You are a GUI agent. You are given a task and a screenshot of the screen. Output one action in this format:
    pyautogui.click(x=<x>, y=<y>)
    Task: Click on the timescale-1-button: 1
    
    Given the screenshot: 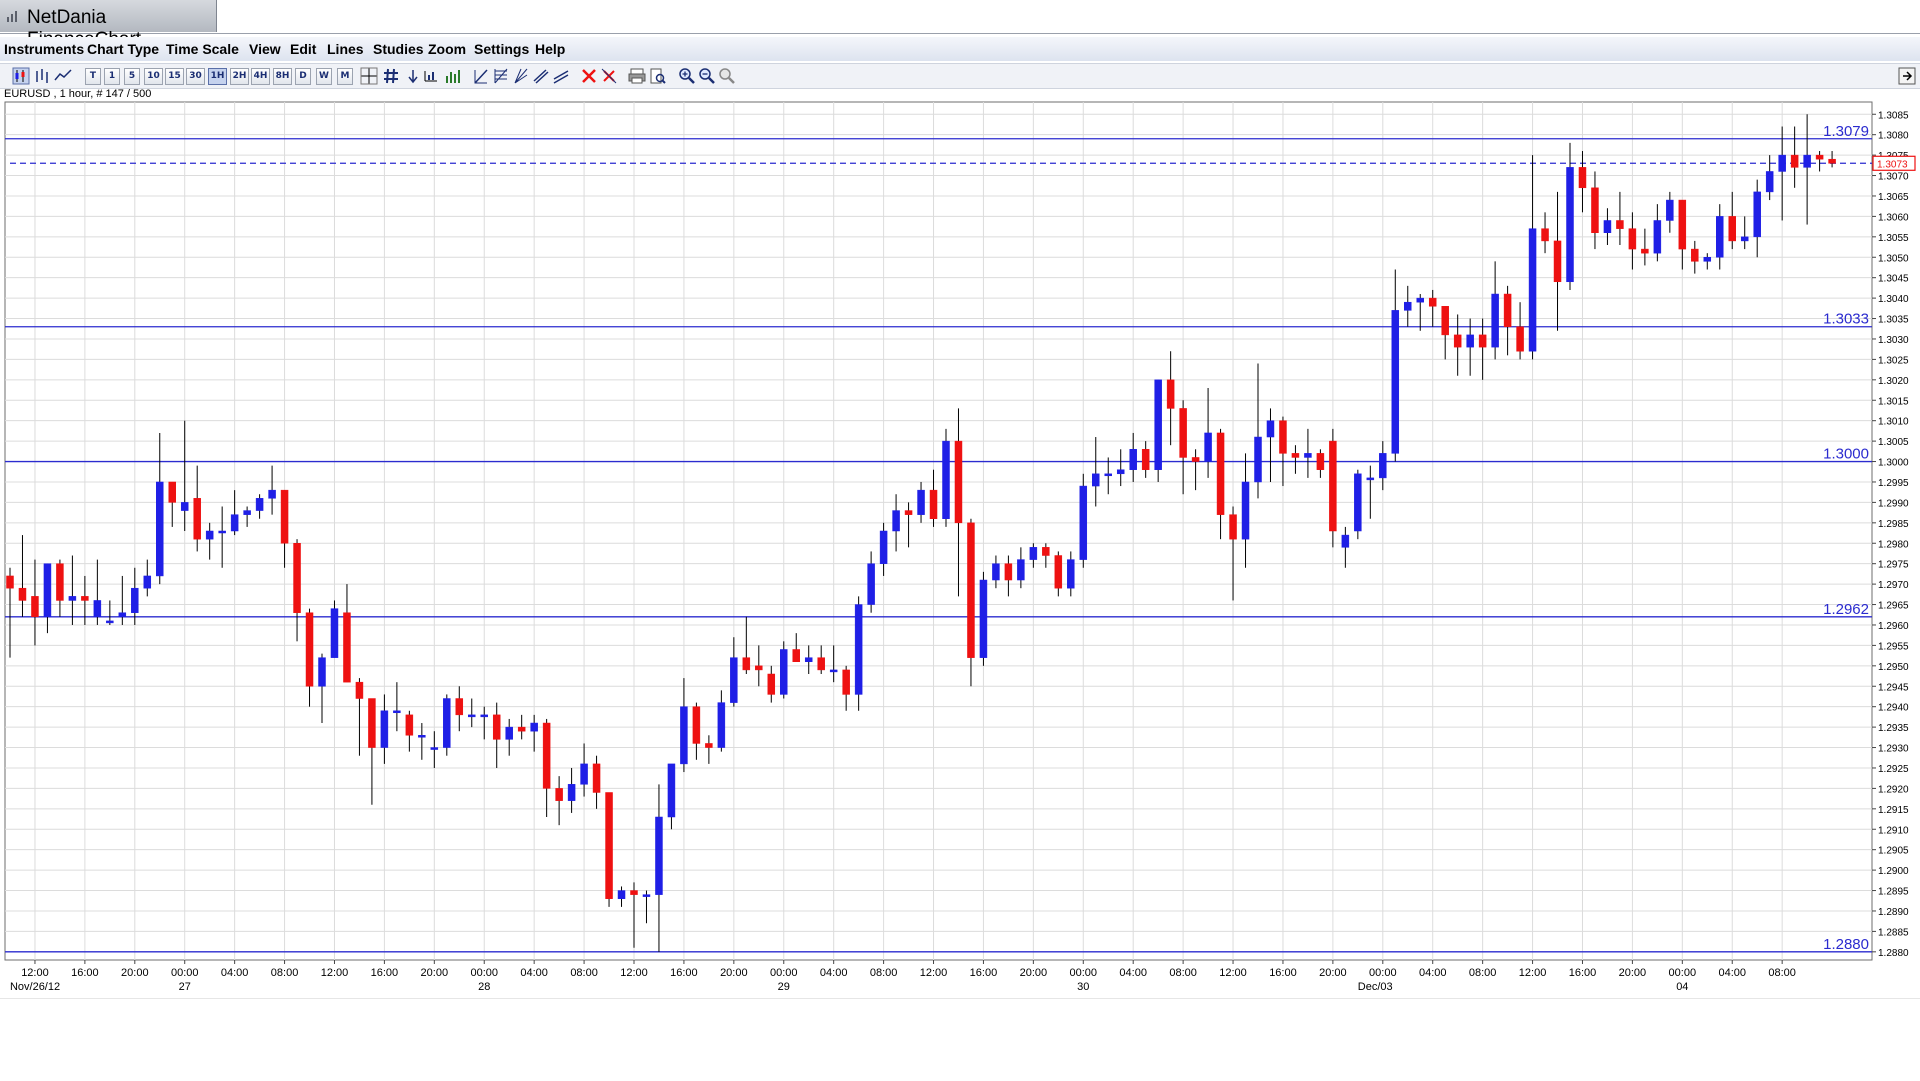 What is the action you would take?
    pyautogui.click(x=112, y=76)
    